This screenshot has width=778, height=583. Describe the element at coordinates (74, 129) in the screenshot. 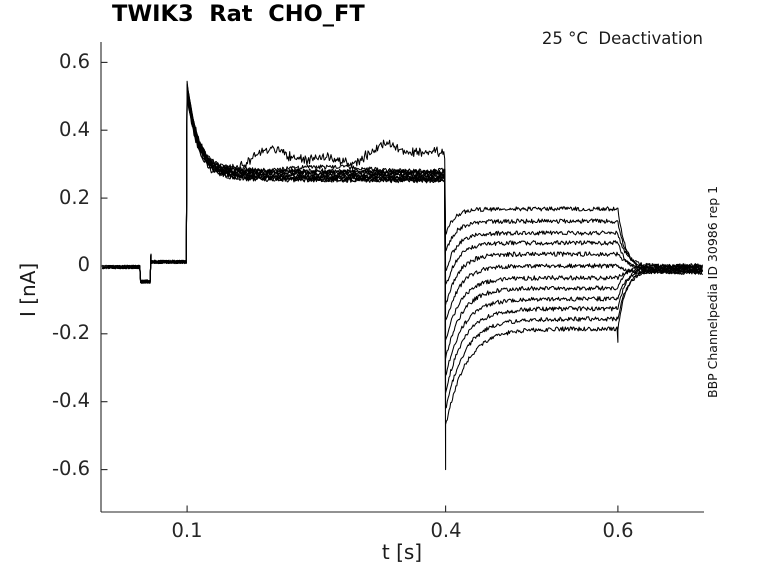

I see `y-tick-label: 0.4` at that location.